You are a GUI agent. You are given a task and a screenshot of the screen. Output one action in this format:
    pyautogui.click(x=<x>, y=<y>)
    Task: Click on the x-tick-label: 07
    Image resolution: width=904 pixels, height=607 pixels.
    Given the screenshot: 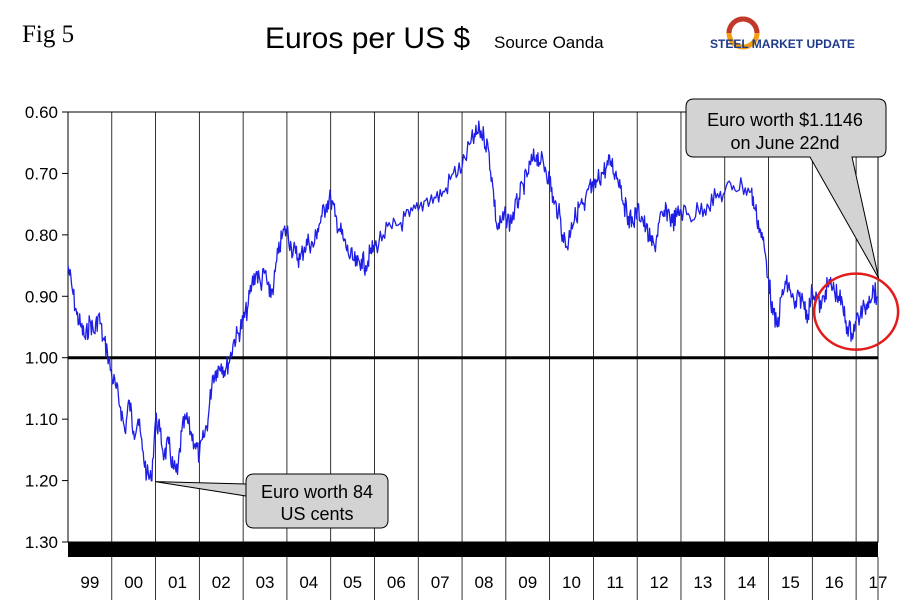 What is the action you would take?
    pyautogui.click(x=440, y=582)
    